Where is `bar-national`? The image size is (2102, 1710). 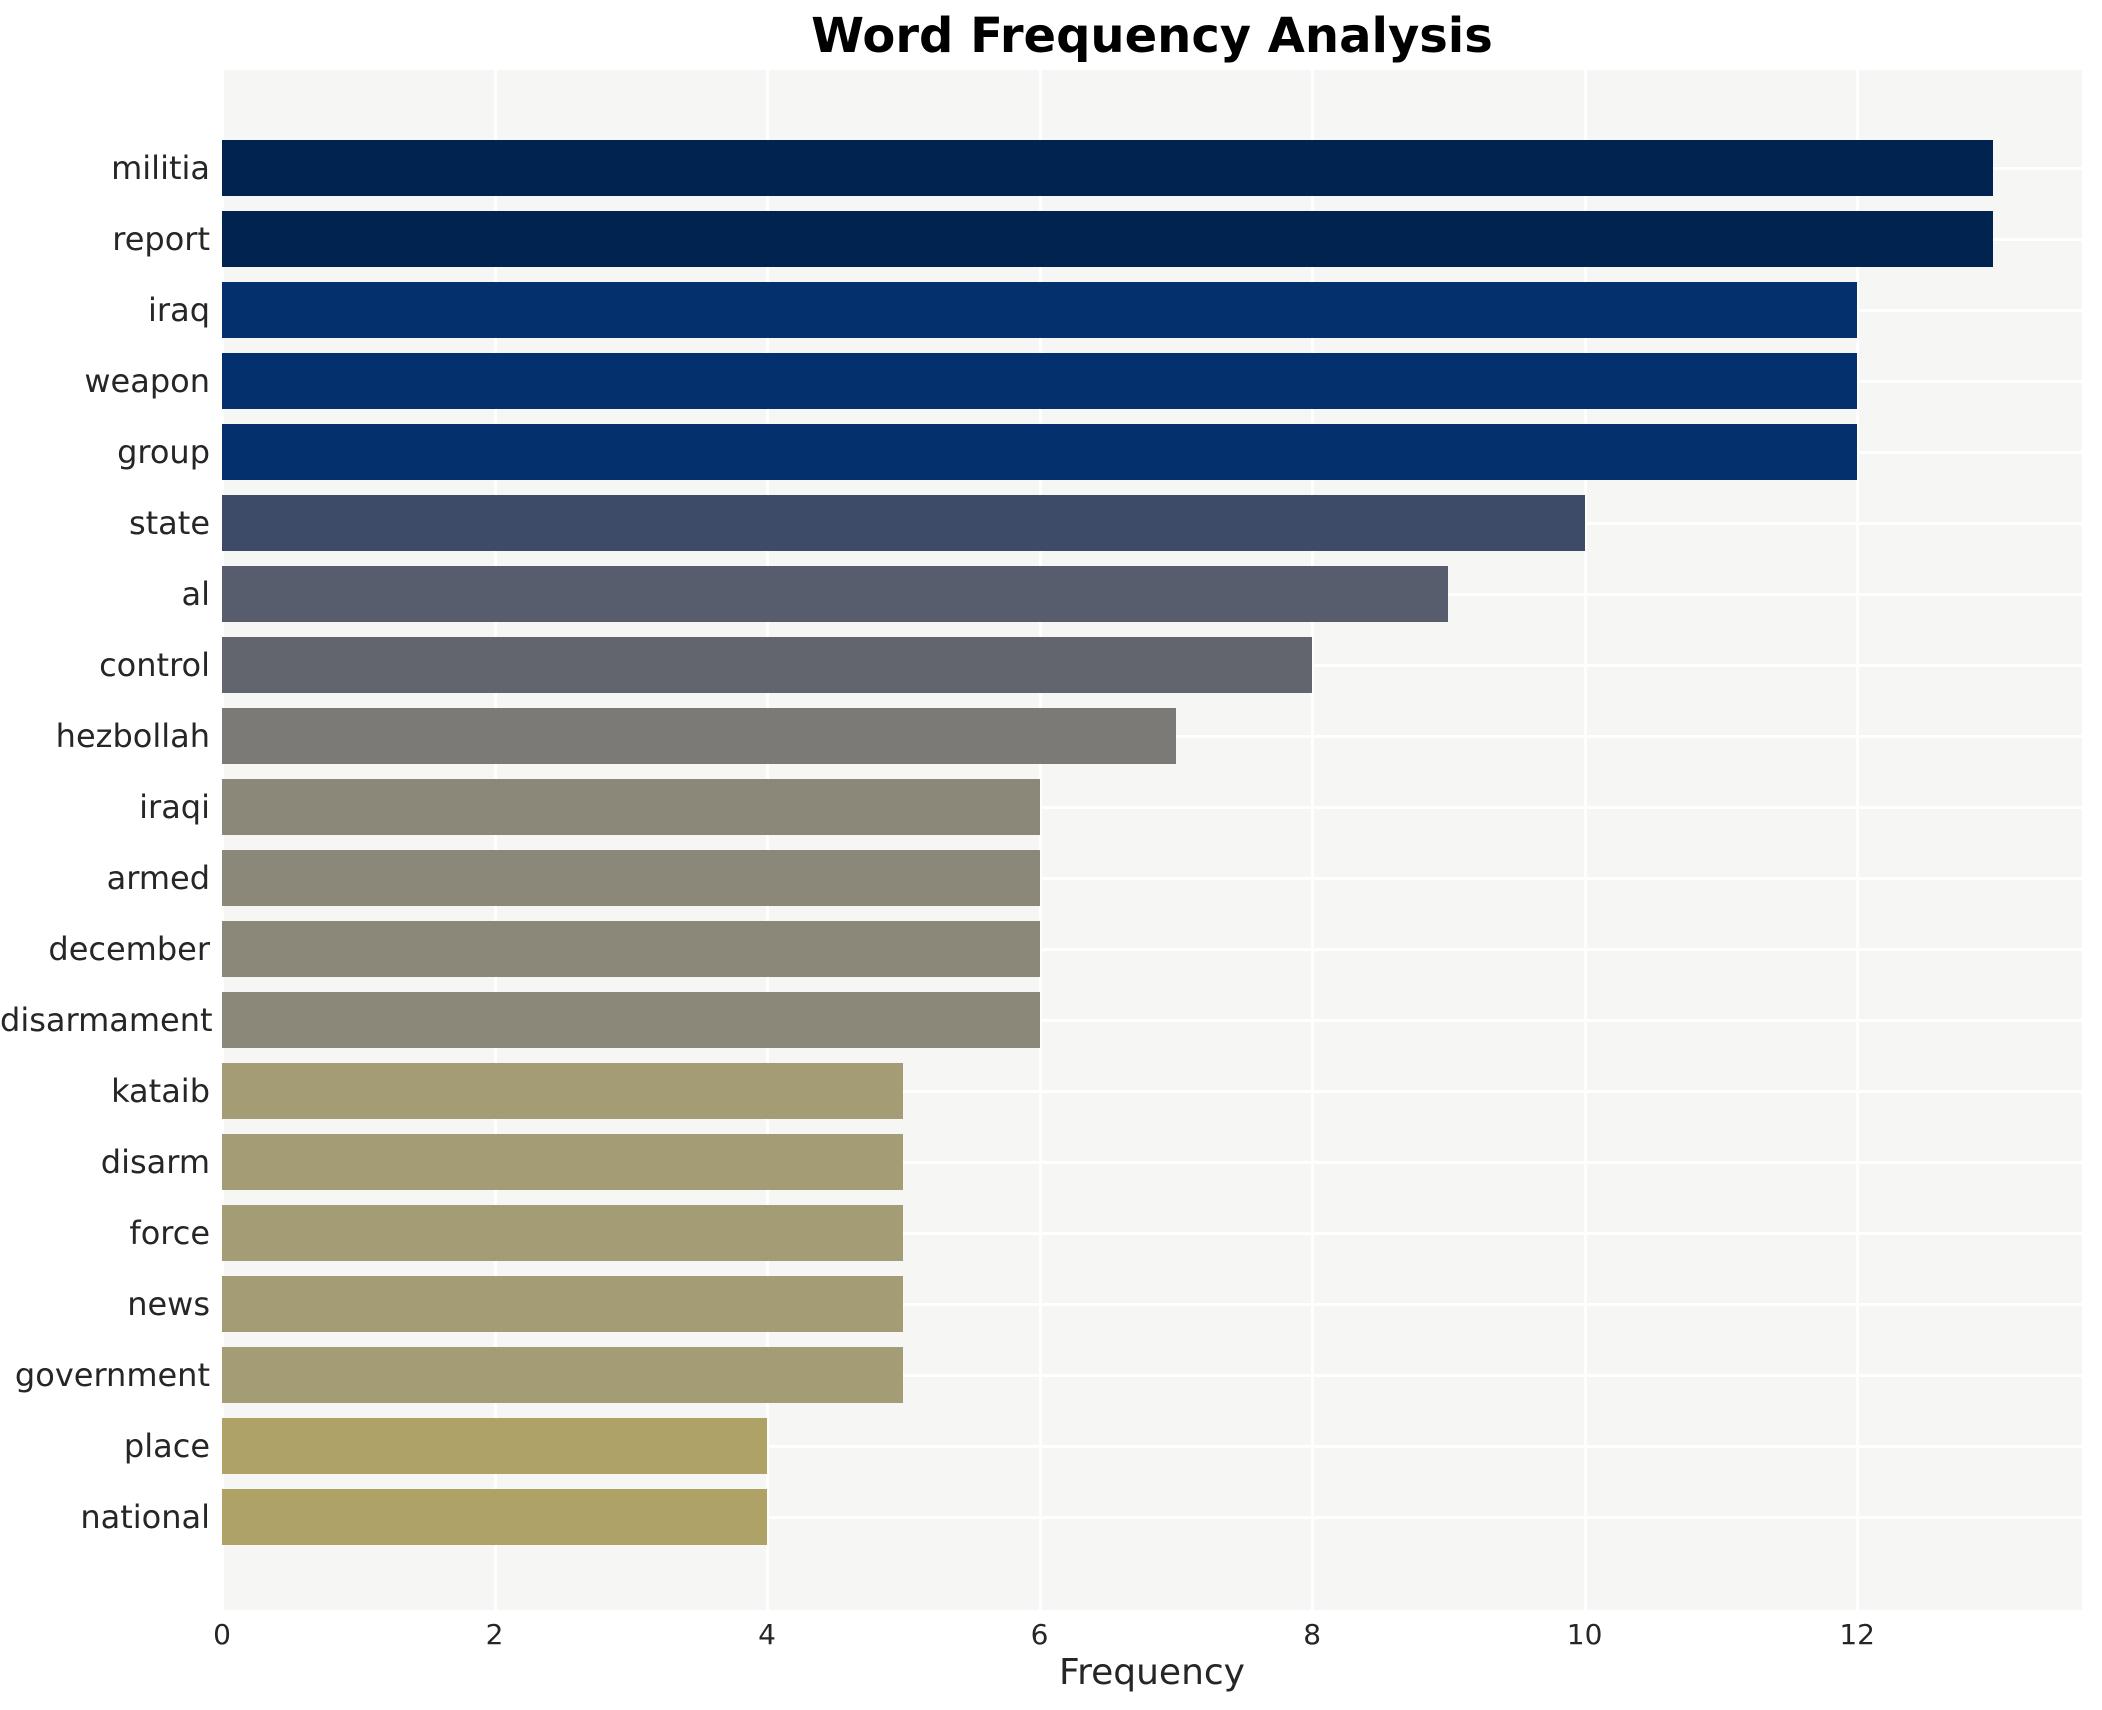
bar-national is located at coordinates (495, 1517).